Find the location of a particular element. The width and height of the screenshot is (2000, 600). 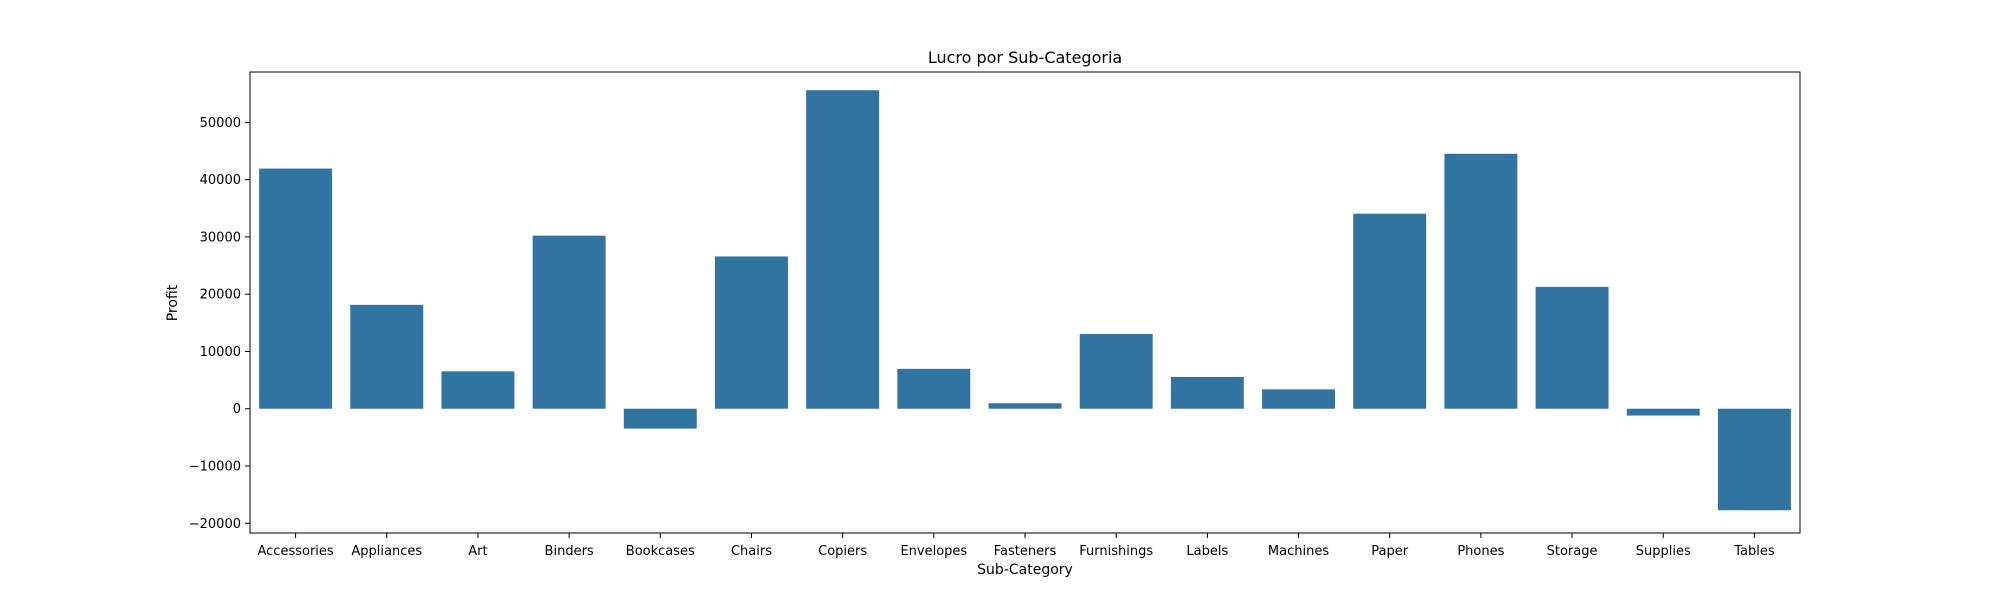

bar-machines is located at coordinates (1298, 399).